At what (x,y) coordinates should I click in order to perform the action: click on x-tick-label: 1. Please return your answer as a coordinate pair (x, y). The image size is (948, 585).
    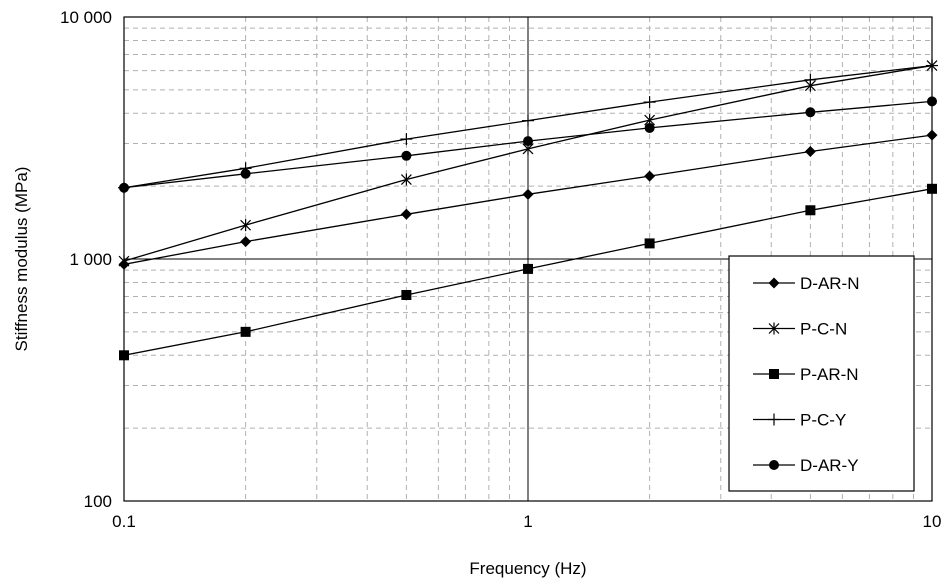
    Looking at the image, I should click on (527, 521).